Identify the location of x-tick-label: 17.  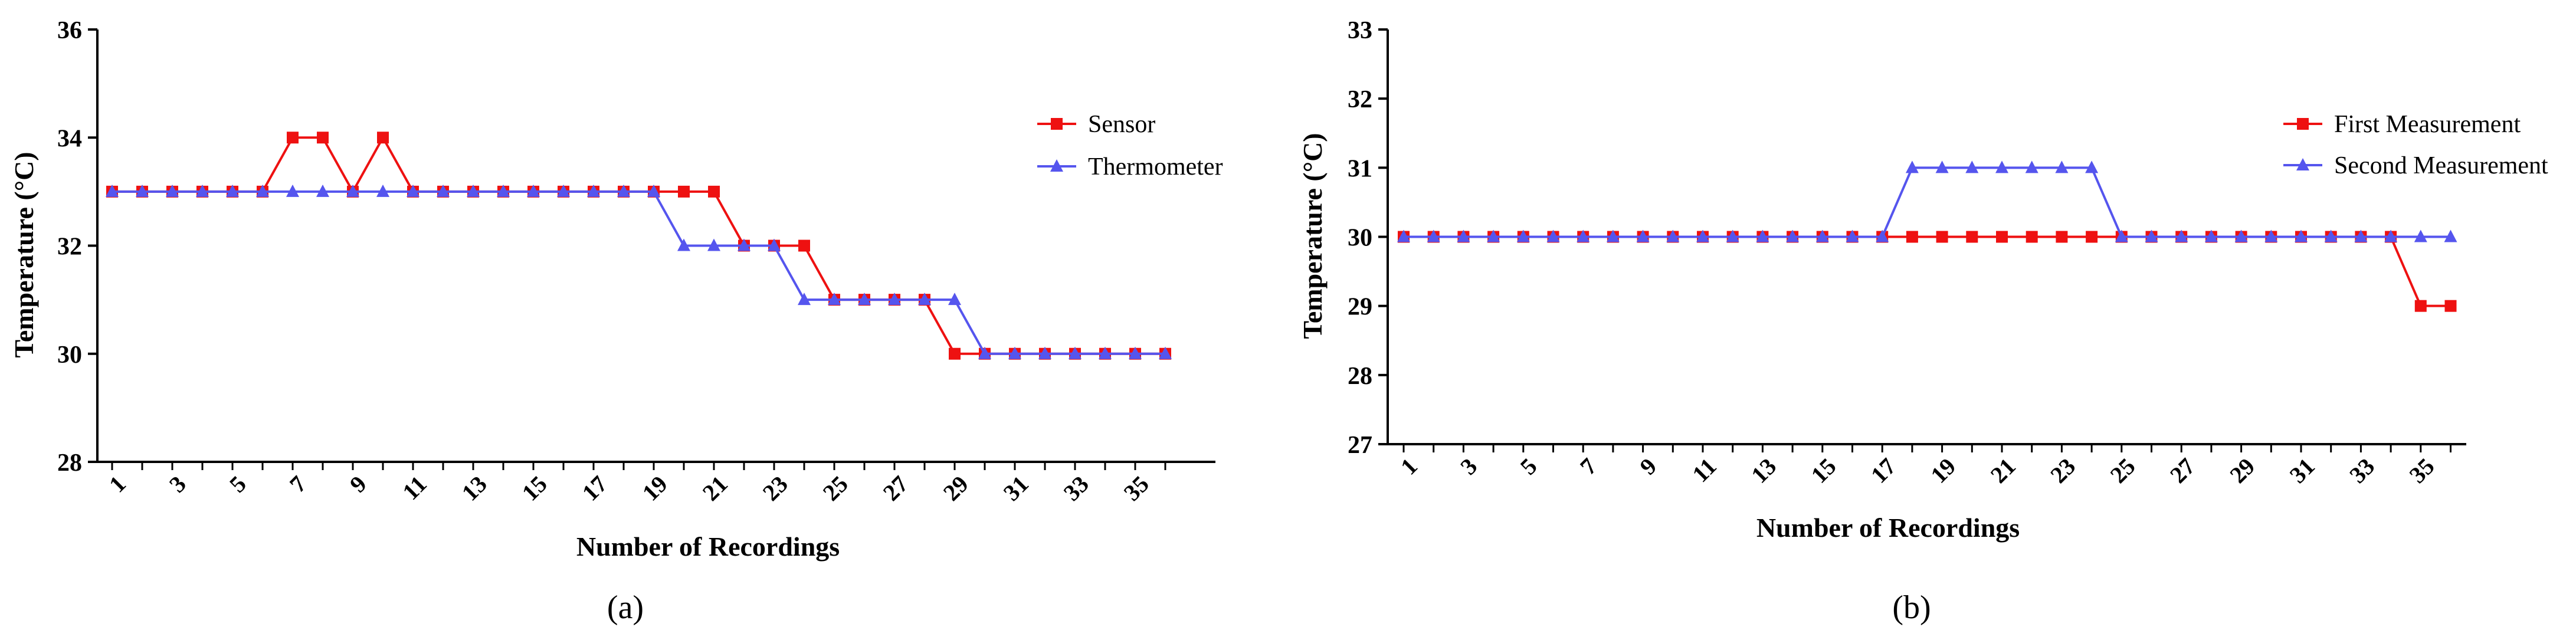
(1883, 470).